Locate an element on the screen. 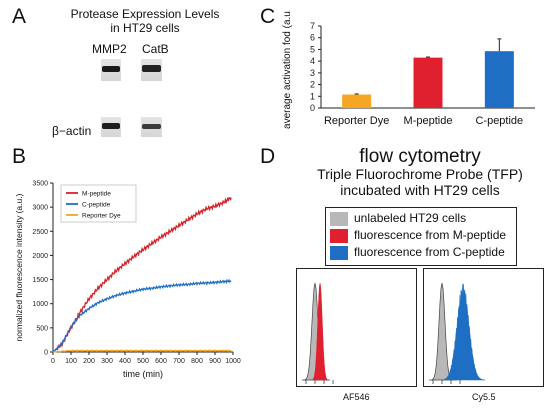 This screenshot has width=550, height=409. line-x-tick-label: 400 is located at coordinates (125, 361).